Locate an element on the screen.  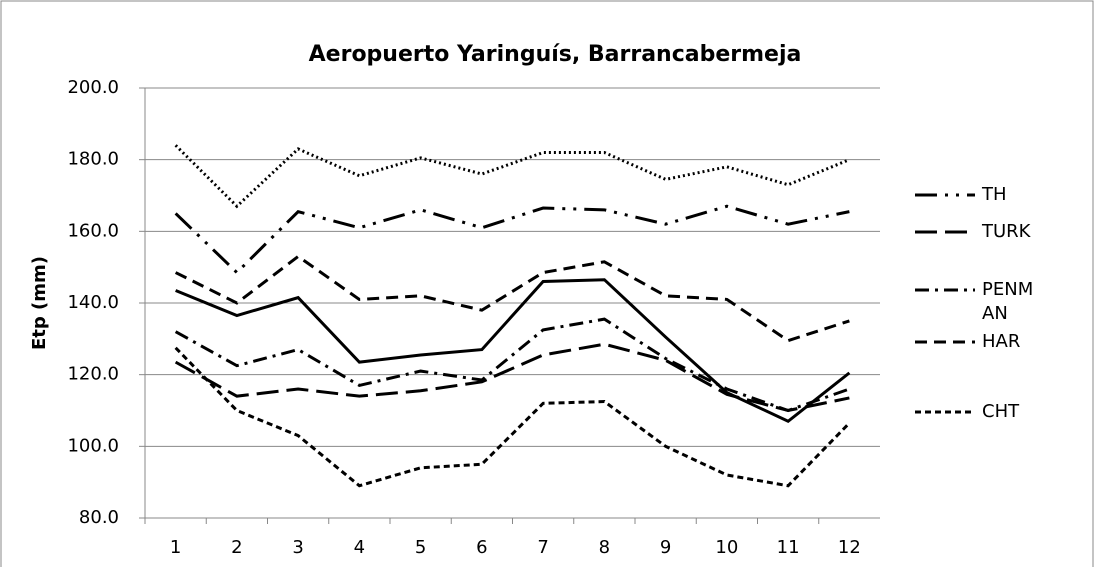
y-tick-label: 120.0 is located at coordinates (93, 374).